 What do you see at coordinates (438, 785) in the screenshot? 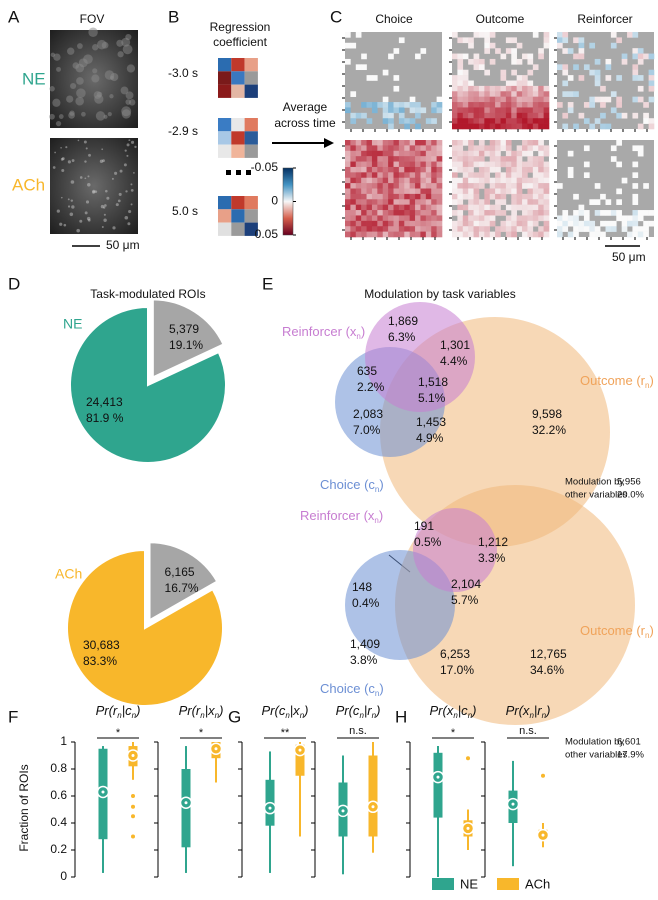
I see `box` at bounding box center [438, 785].